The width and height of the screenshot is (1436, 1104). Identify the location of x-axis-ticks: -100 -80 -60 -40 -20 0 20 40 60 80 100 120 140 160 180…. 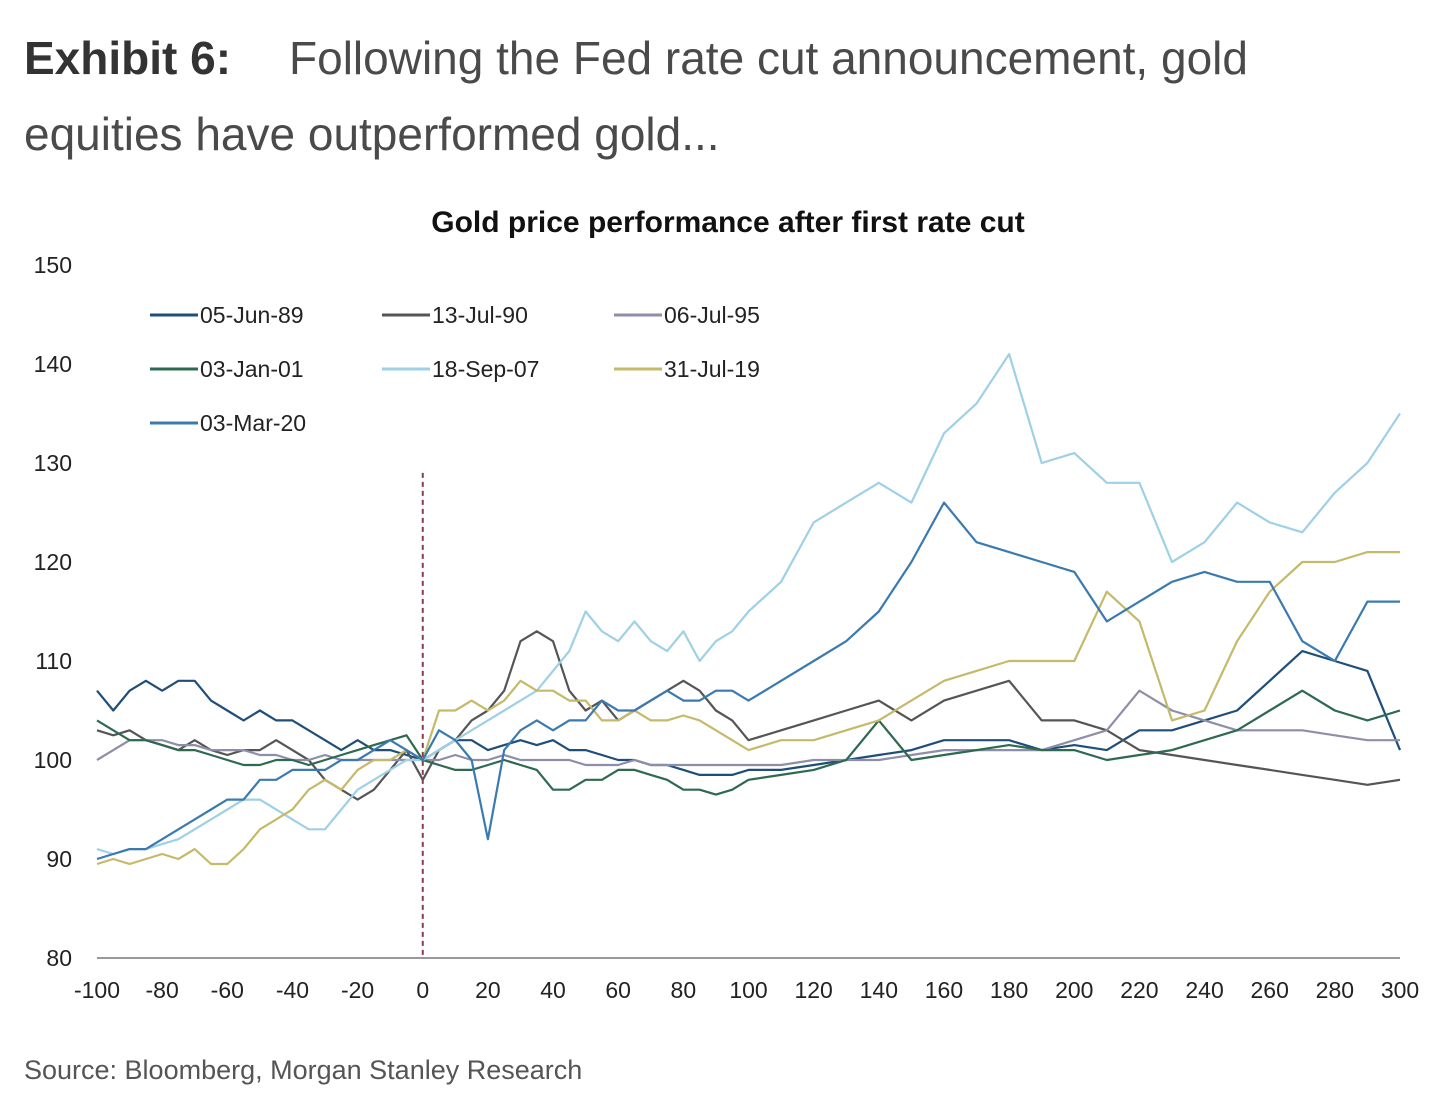
(746, 990).